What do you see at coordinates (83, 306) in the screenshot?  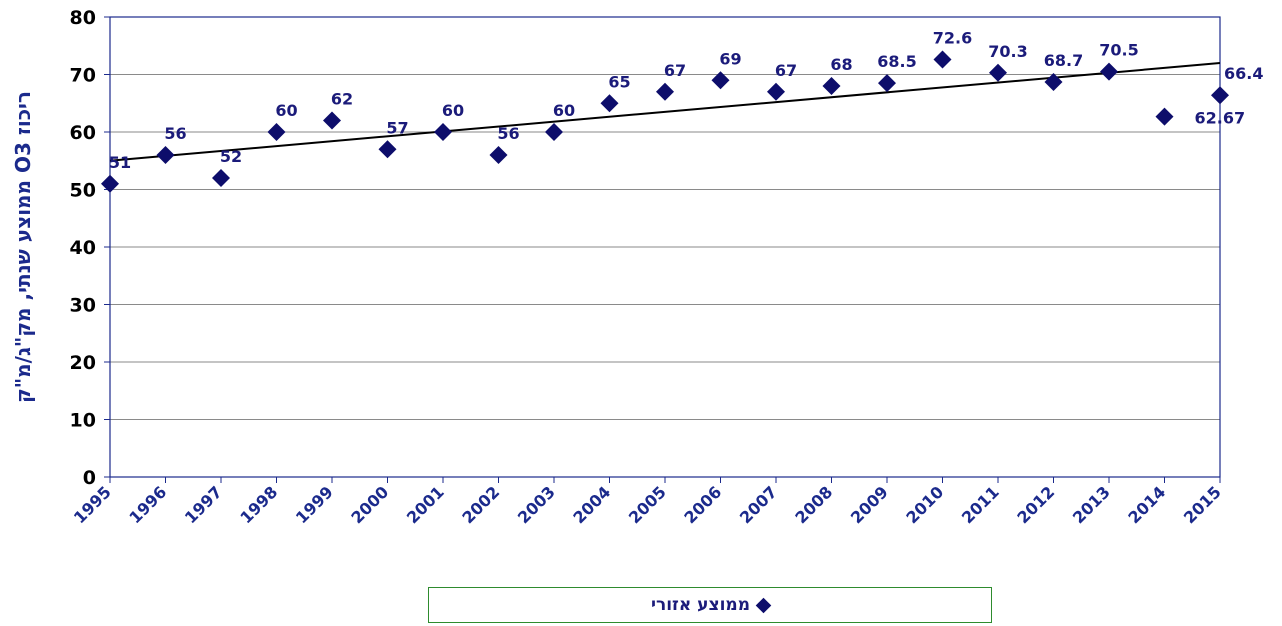 I see `y-tick-label: 30` at bounding box center [83, 306].